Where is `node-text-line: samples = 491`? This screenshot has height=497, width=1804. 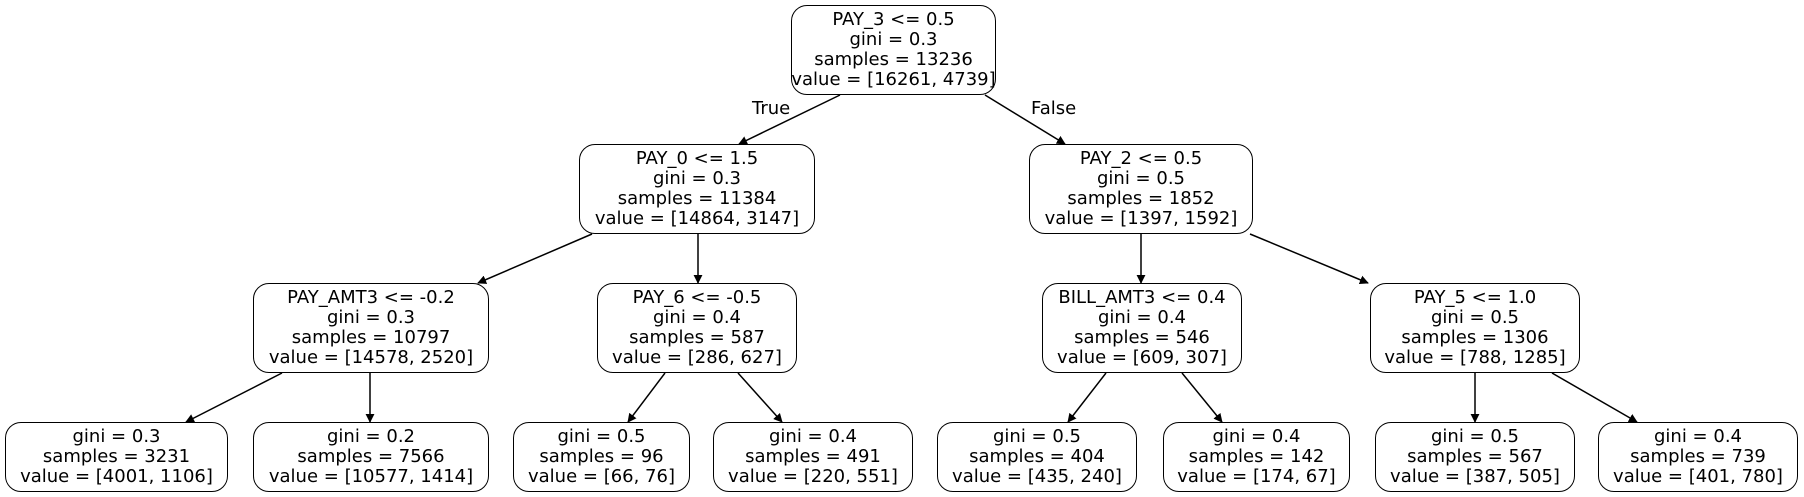 node-text-line: samples = 491 is located at coordinates (813, 456).